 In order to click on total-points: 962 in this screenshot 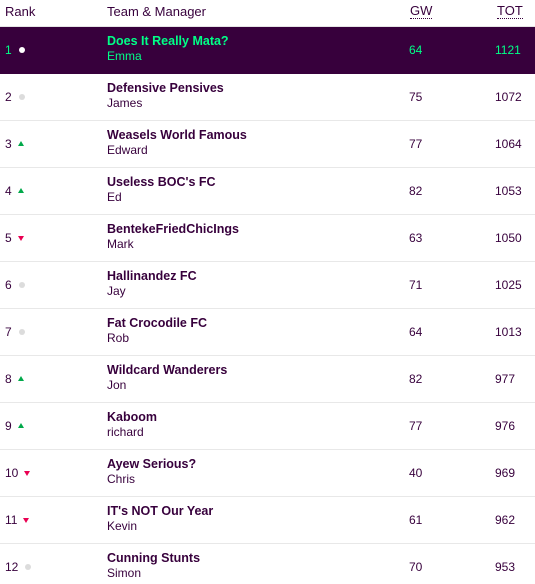, I will do `click(505, 520)`.